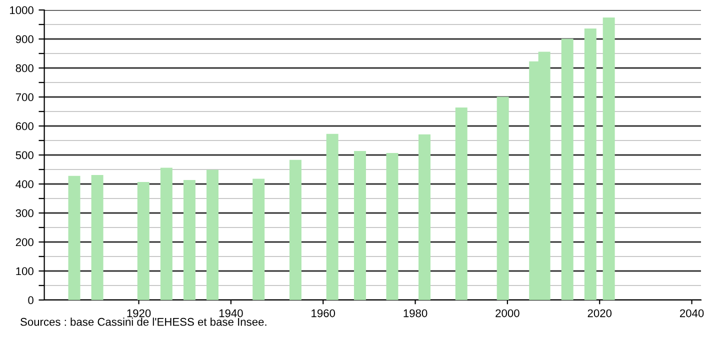 The width and height of the screenshot is (710, 340). What do you see at coordinates (324, 313) in the screenshot?
I see `x-tick-label: 1960` at bounding box center [324, 313].